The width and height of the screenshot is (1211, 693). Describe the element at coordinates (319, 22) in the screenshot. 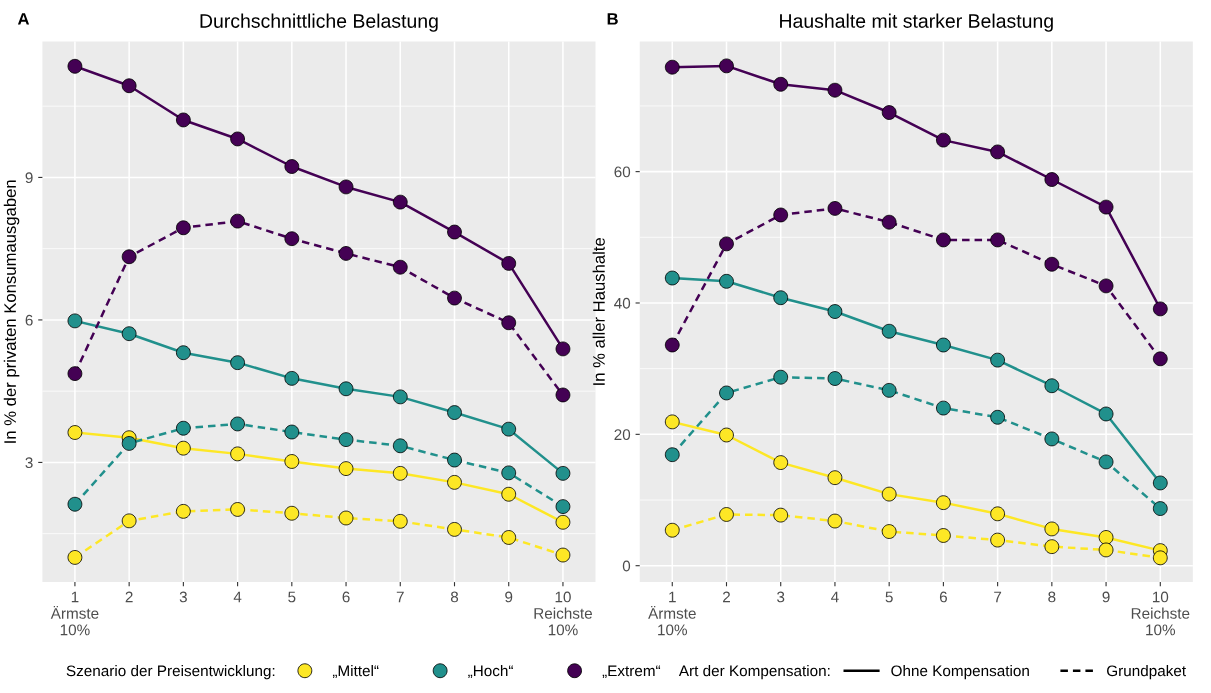

I see `chart-title: Durchschnittliche Belastung` at that location.